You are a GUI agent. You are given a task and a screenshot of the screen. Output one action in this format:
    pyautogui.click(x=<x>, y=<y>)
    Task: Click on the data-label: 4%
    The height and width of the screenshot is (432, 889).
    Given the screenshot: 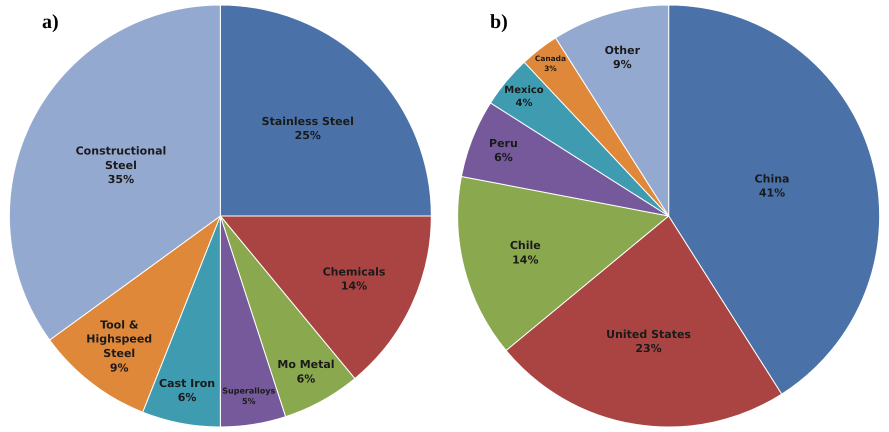 What is the action you would take?
    pyautogui.click(x=523, y=104)
    